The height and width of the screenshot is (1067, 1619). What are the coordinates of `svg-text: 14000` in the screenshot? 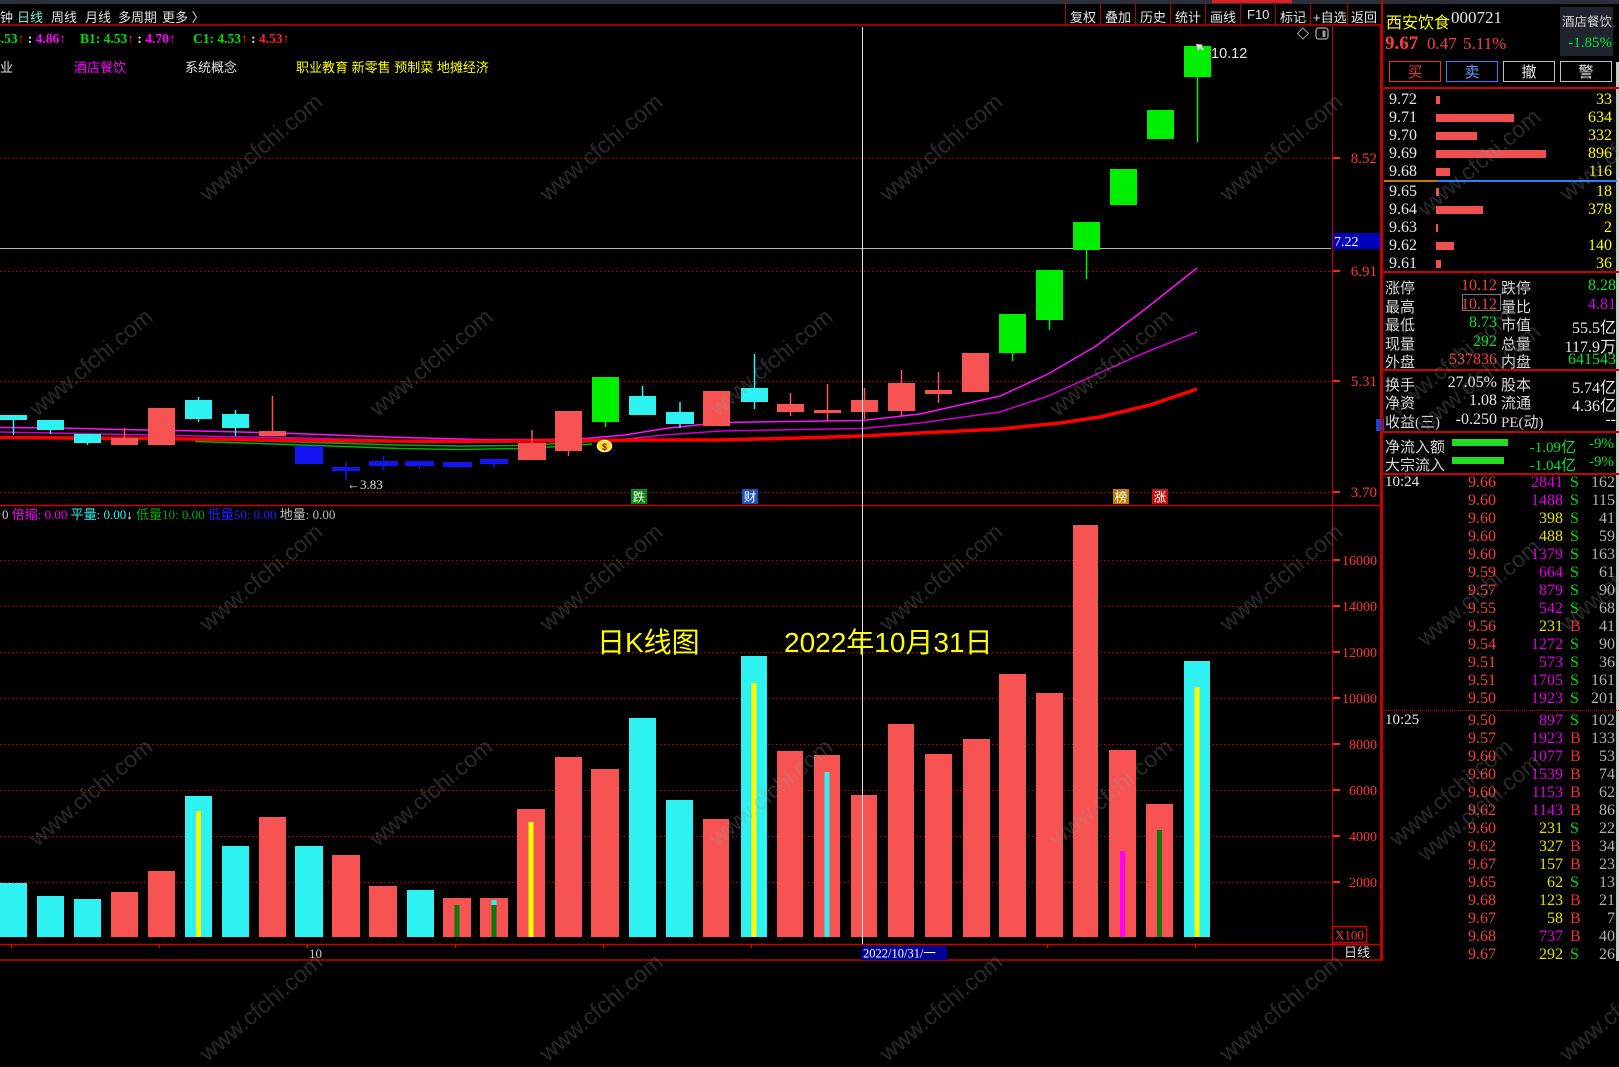 It's located at (1359, 607).